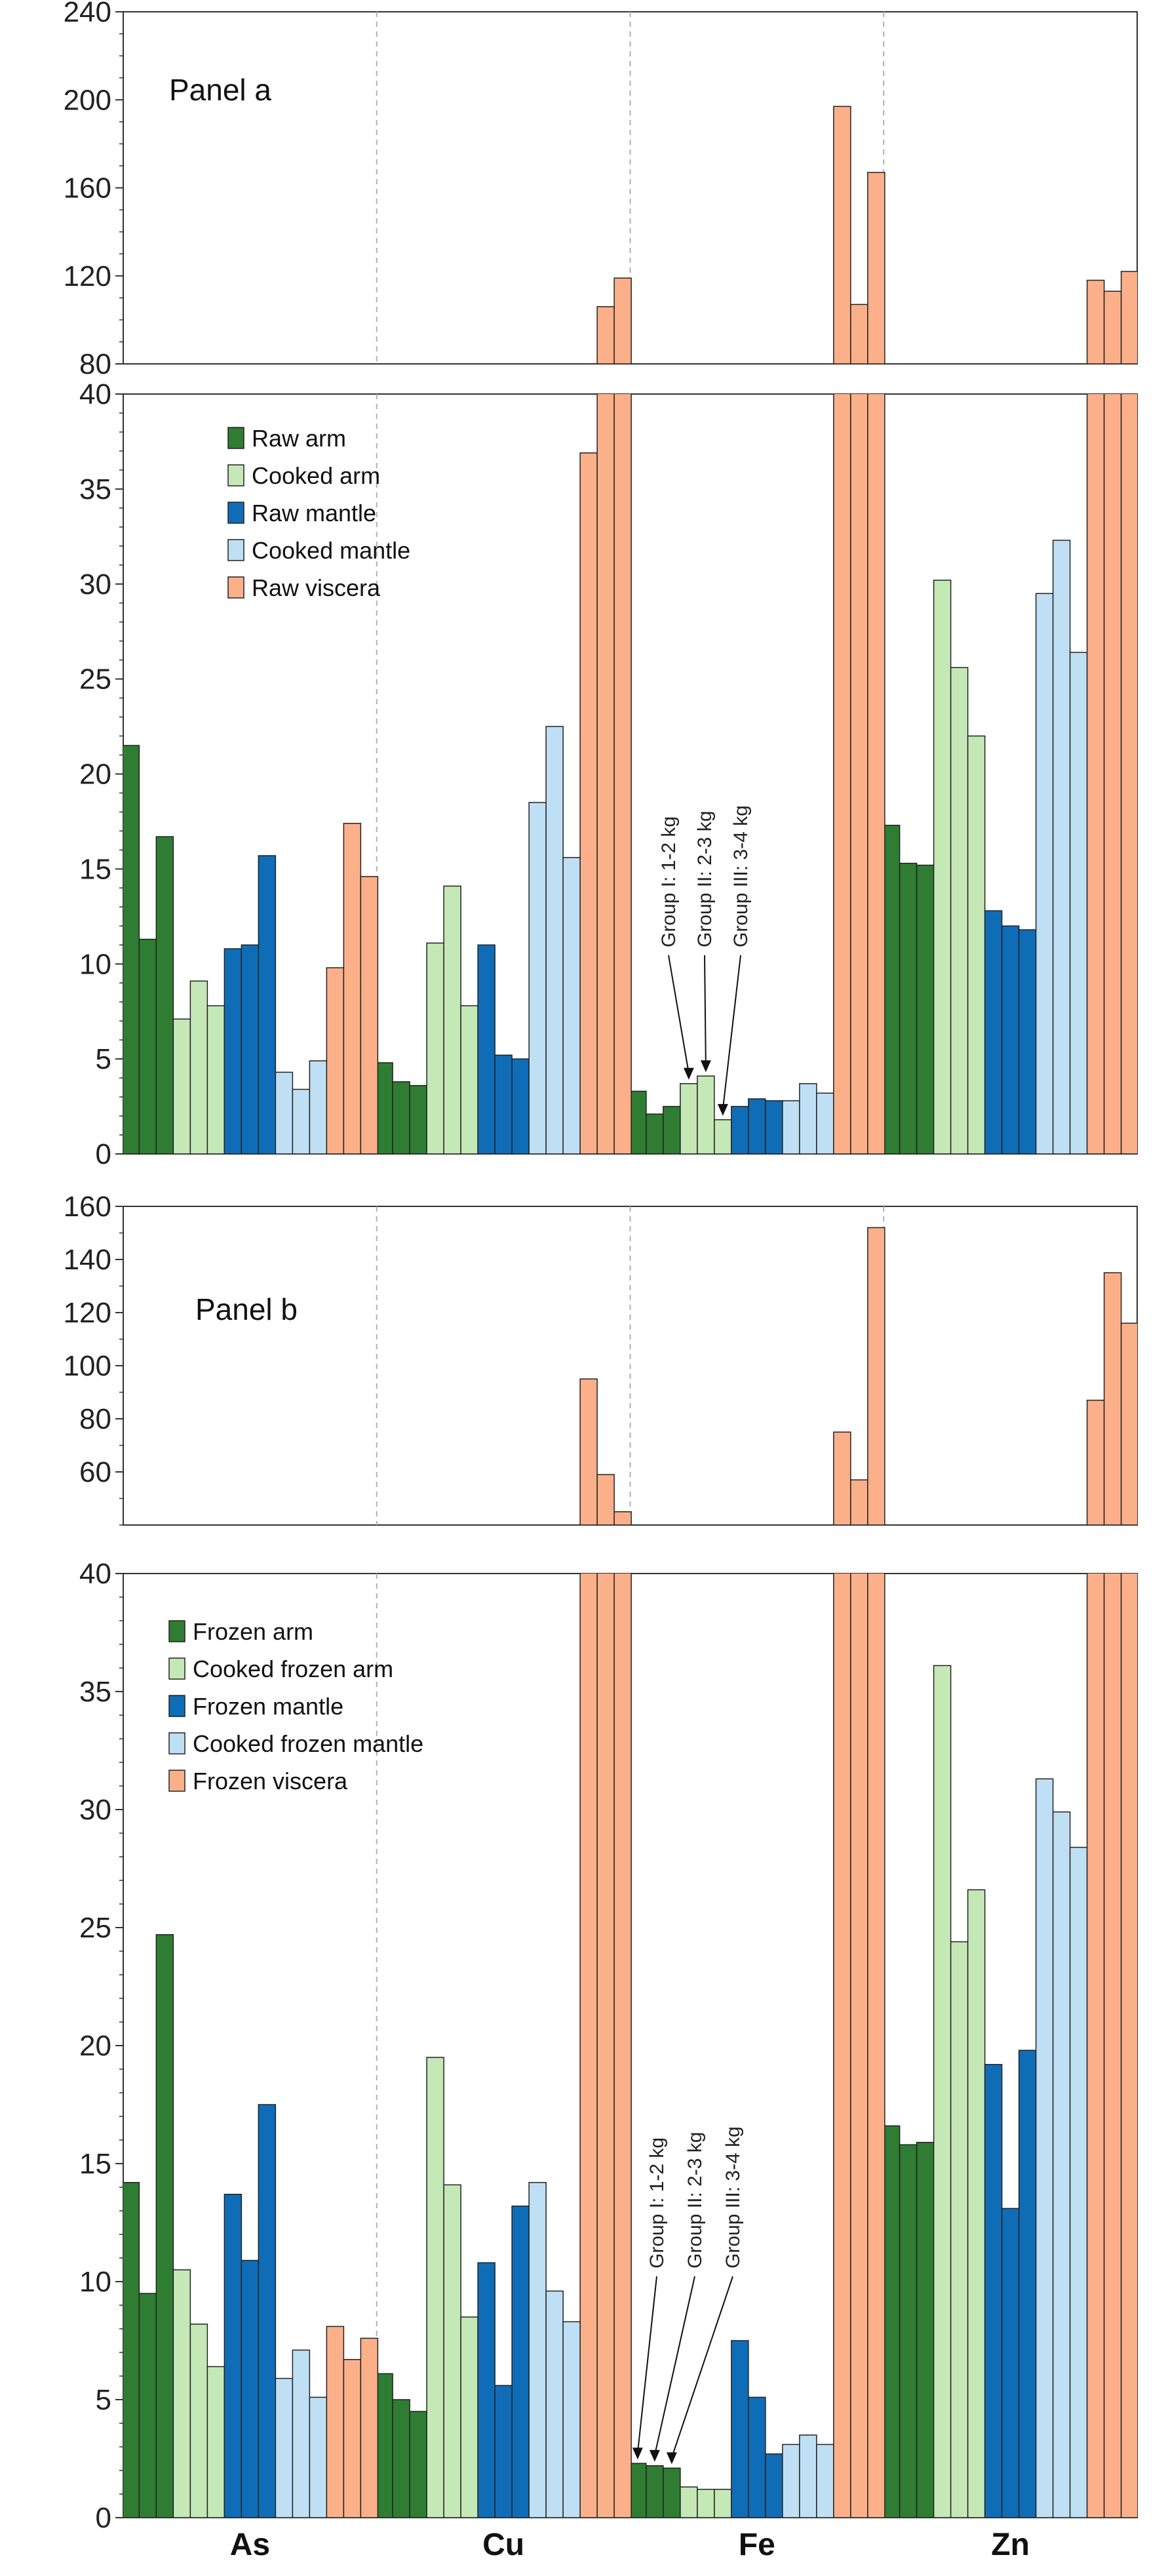 The width and height of the screenshot is (1166, 2576). What do you see at coordinates (825, 2481) in the screenshot?
I see `bar-cooked-frozen-mantle-fe-g3` at bounding box center [825, 2481].